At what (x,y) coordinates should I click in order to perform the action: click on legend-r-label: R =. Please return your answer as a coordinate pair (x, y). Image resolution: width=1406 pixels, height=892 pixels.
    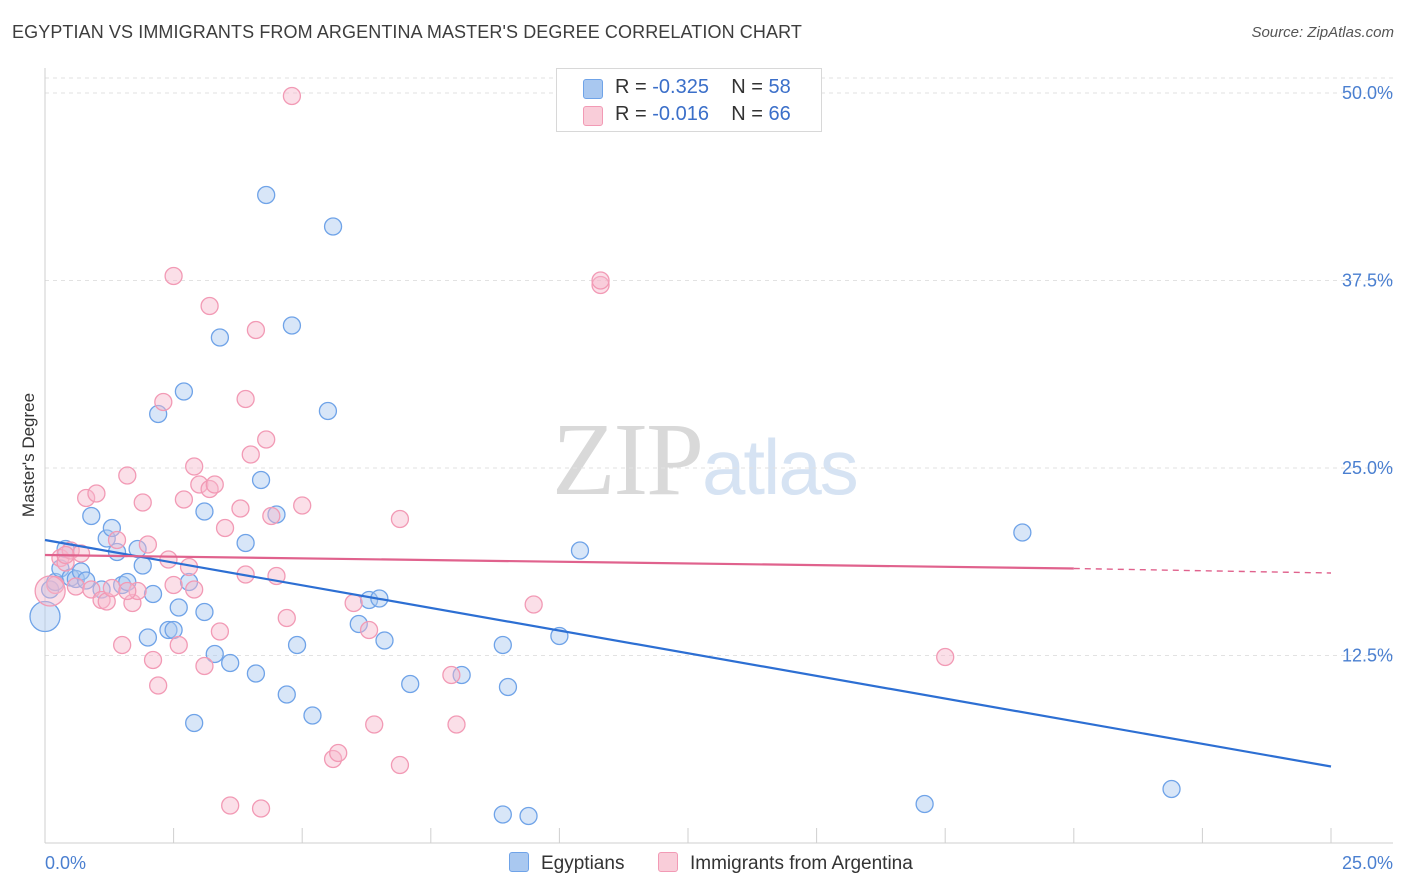
    Looking at the image, I should click on (634, 87).